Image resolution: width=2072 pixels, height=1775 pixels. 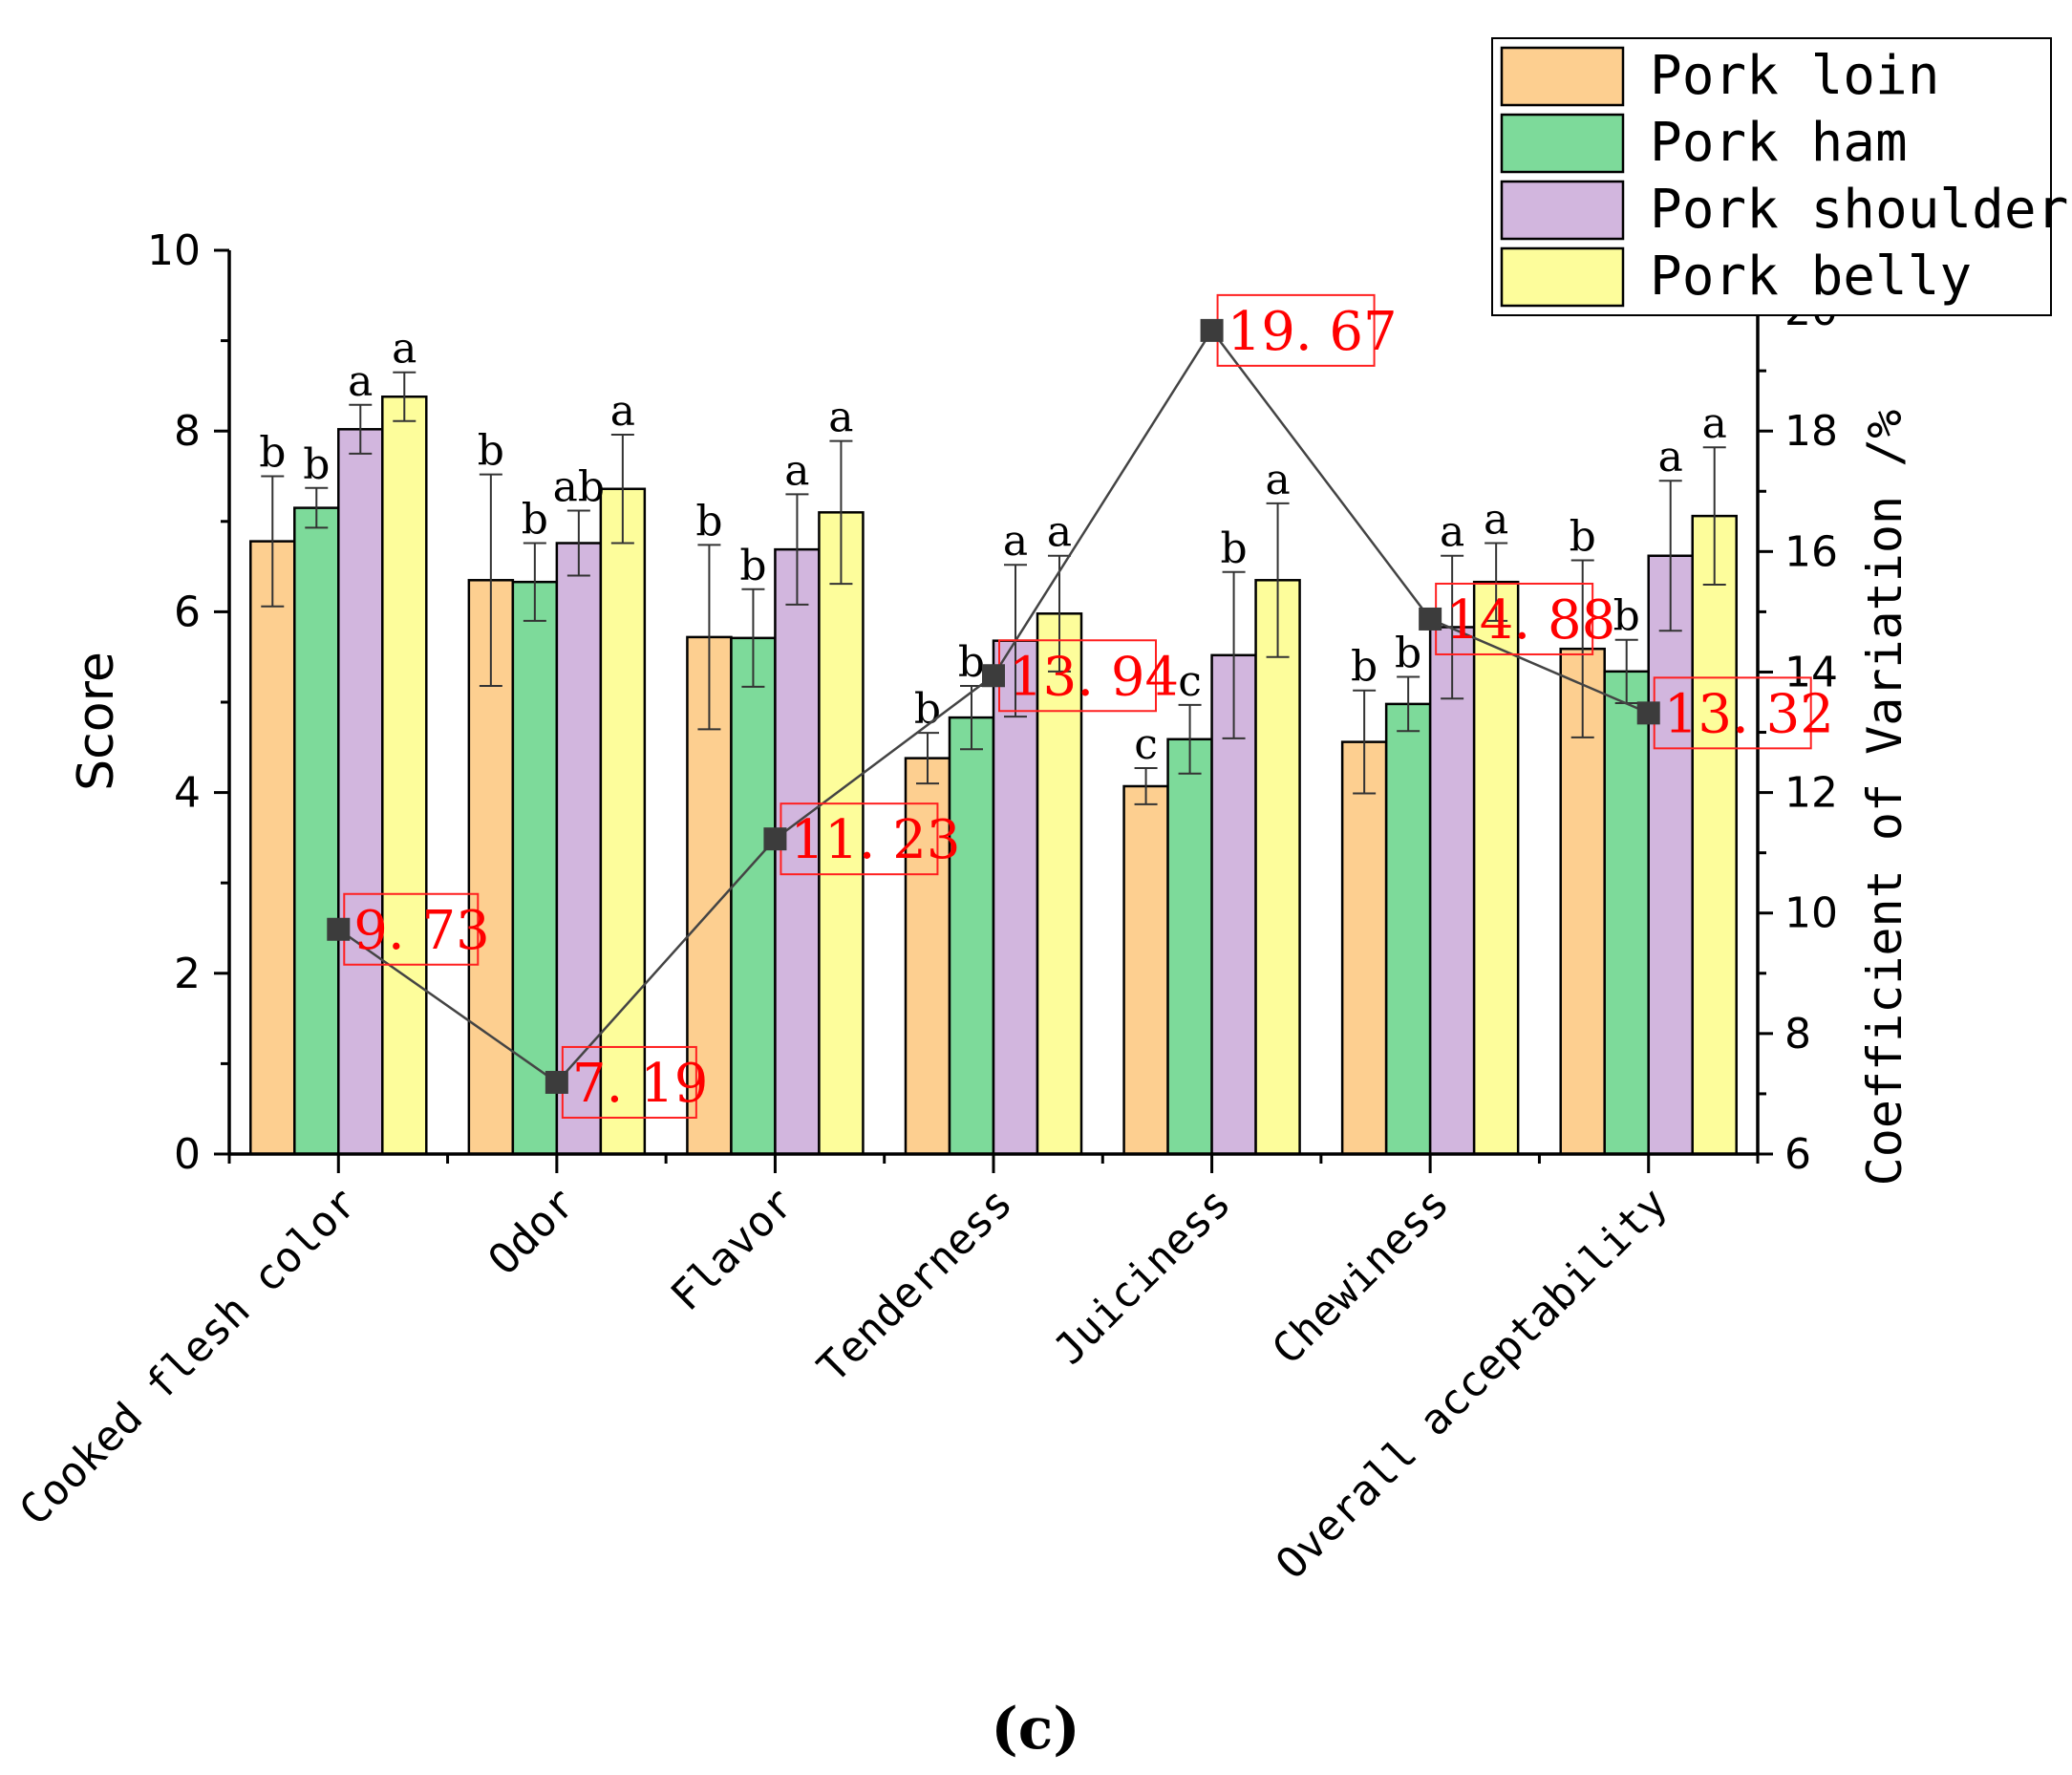 What do you see at coordinates (1364, 667) in the screenshot?
I see `significance-letter-0-5: b` at bounding box center [1364, 667].